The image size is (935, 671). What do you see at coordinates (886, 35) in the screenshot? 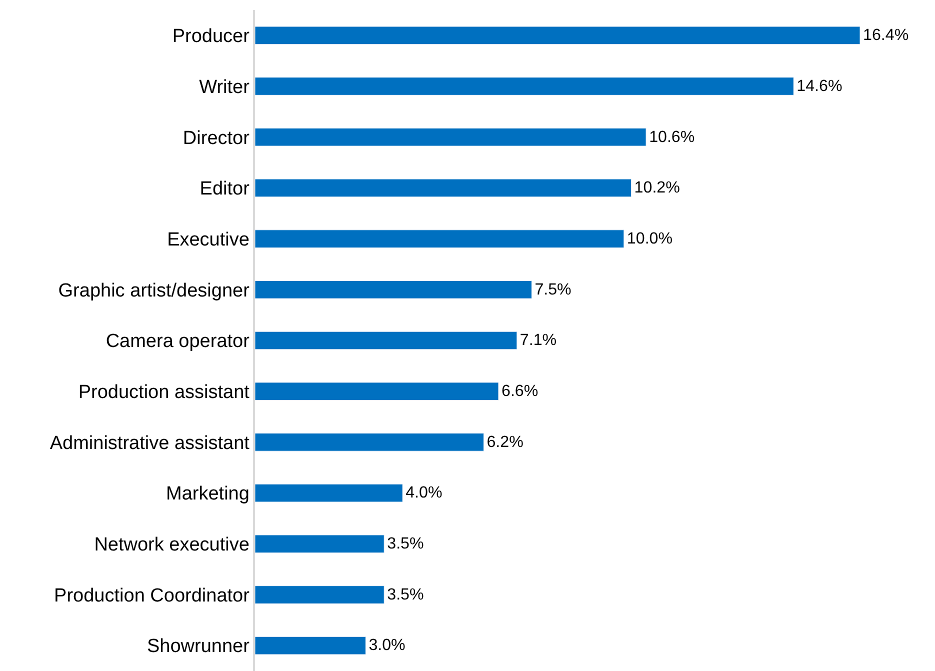
I see `data-label: 16.4%` at bounding box center [886, 35].